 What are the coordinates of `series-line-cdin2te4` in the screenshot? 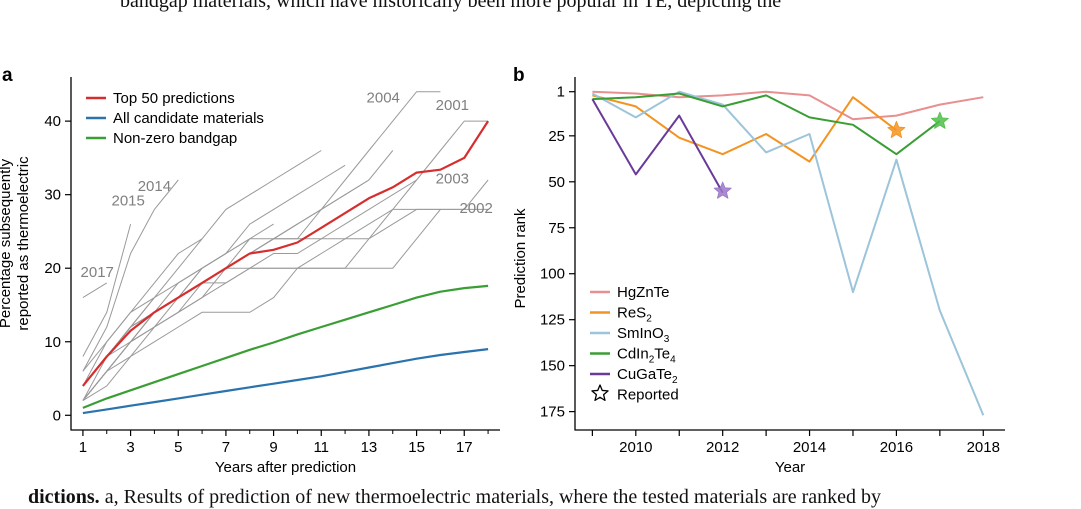 It's located at (766, 124).